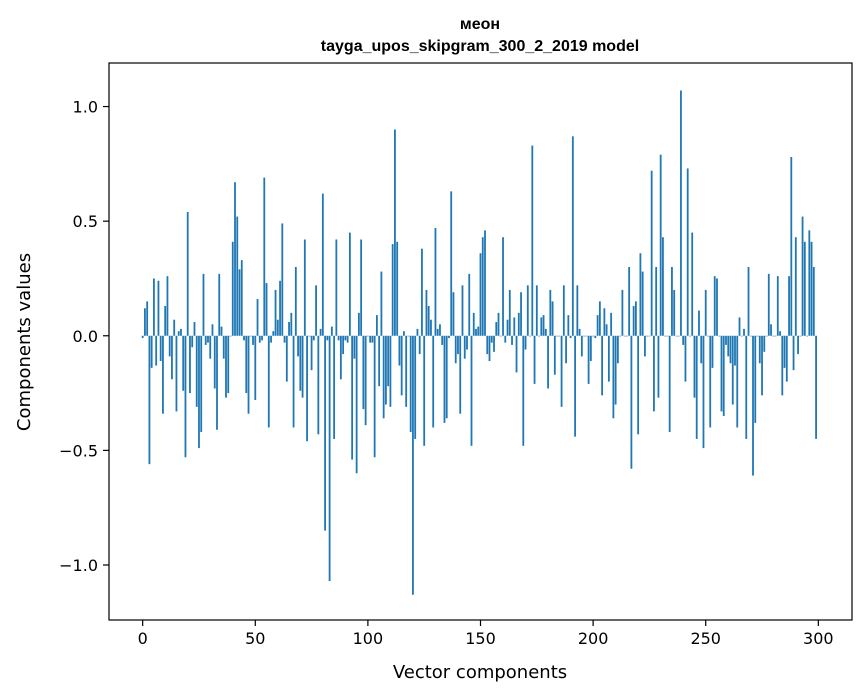  Describe the element at coordinates (85, 336) in the screenshot. I see `y-tick-label-2: 0.0` at that location.